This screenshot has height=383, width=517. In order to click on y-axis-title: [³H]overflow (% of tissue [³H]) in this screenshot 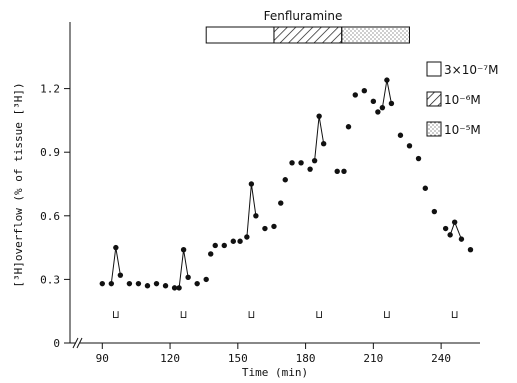, I will do `click(18, 184)`.